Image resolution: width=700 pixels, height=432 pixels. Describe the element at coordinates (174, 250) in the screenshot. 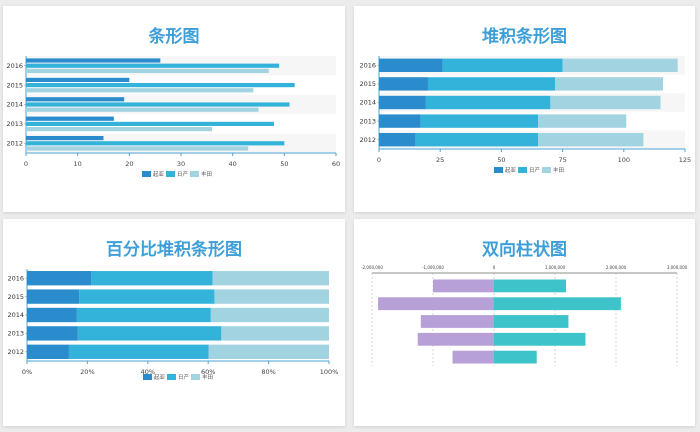

I see `chart-title: 百分比堆积条形图` at that location.